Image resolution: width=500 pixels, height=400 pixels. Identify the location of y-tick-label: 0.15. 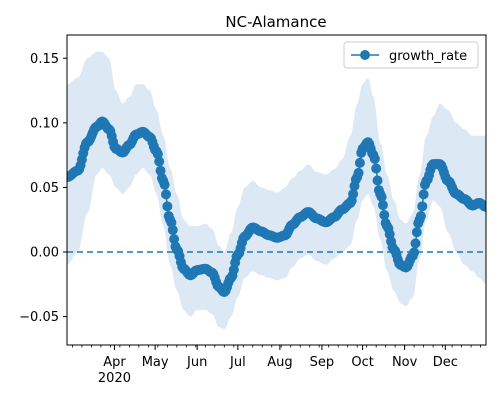
(44, 59).